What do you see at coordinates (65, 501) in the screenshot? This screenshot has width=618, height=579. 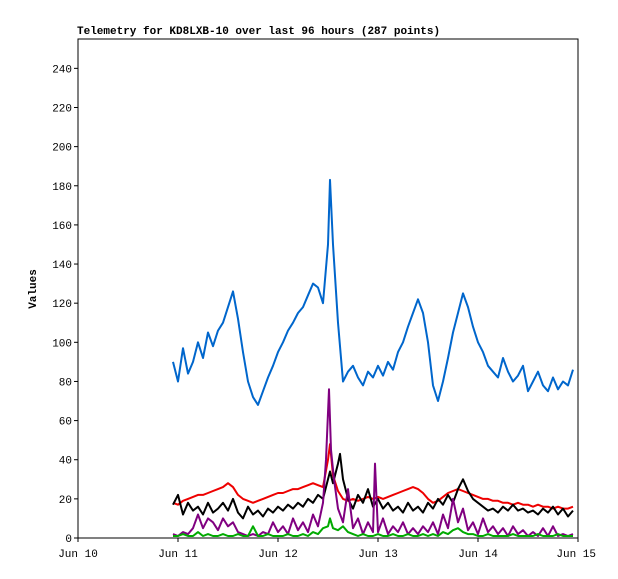 I see `y-tick-label: 20` at bounding box center [65, 501].